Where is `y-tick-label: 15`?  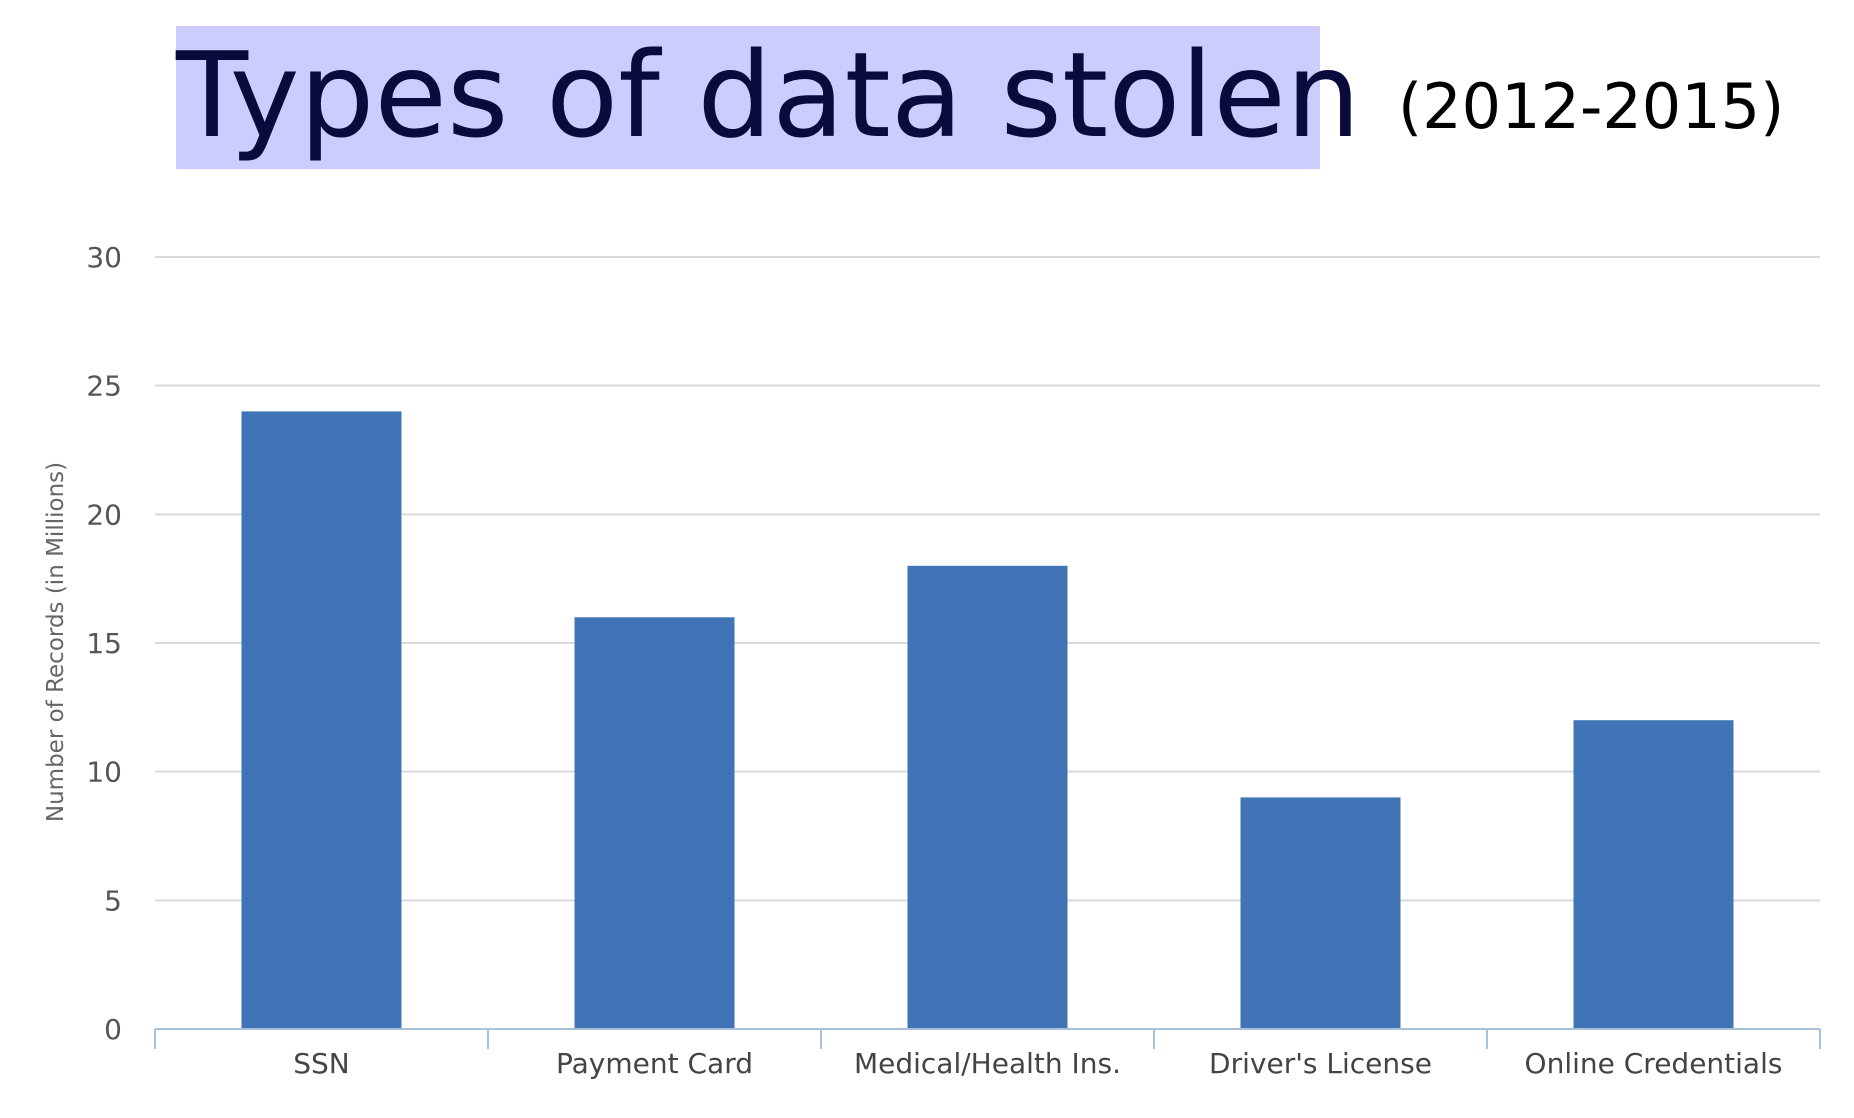 y-tick-label: 15 is located at coordinates (104, 643).